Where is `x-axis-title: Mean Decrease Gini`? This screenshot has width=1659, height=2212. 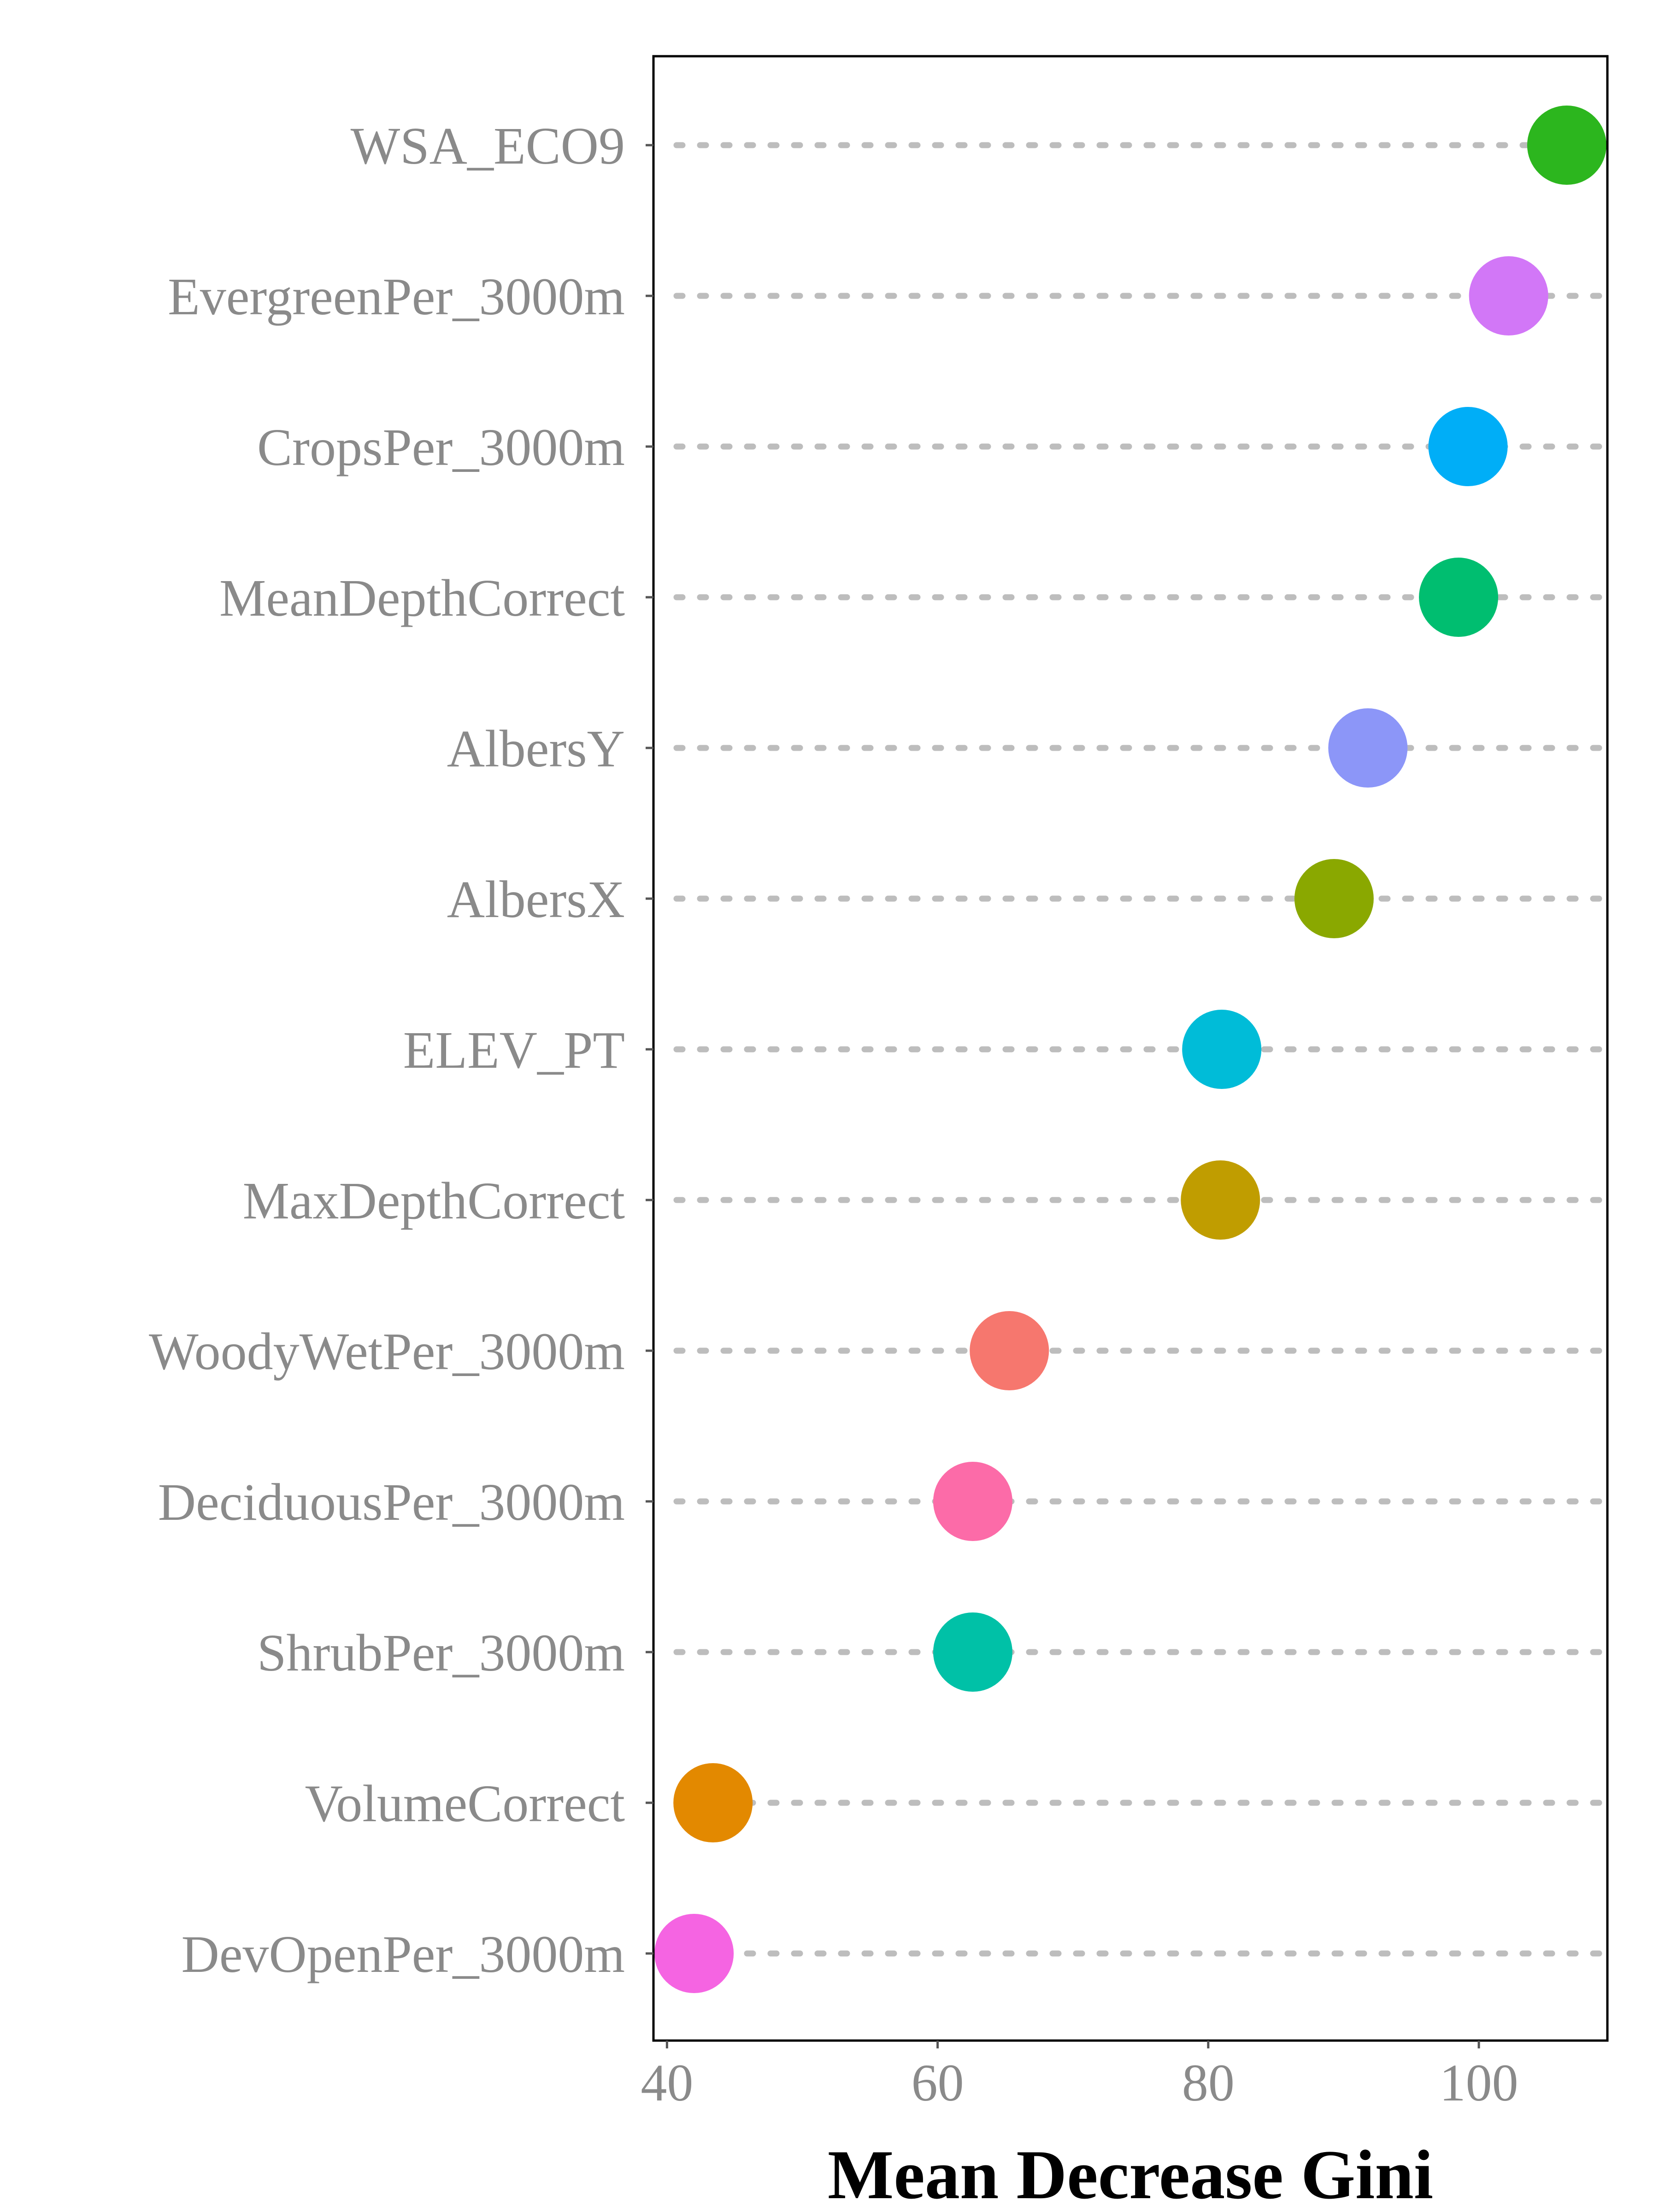 x-axis-title: Mean Decrease Gini is located at coordinates (1130, 2174).